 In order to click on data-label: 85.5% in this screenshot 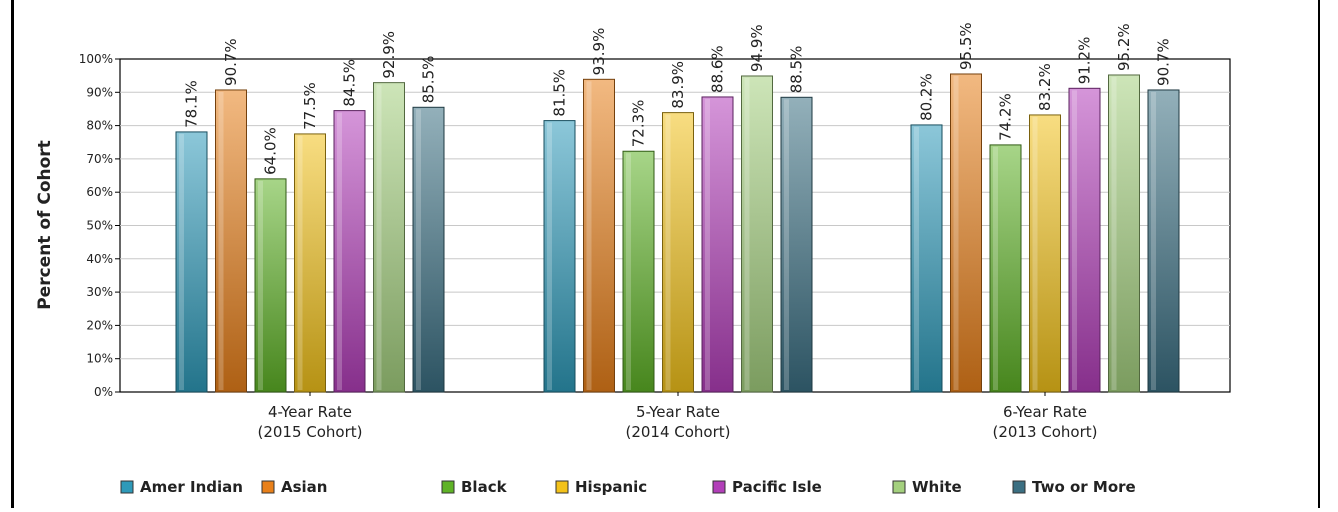, I will do `click(429, 80)`.